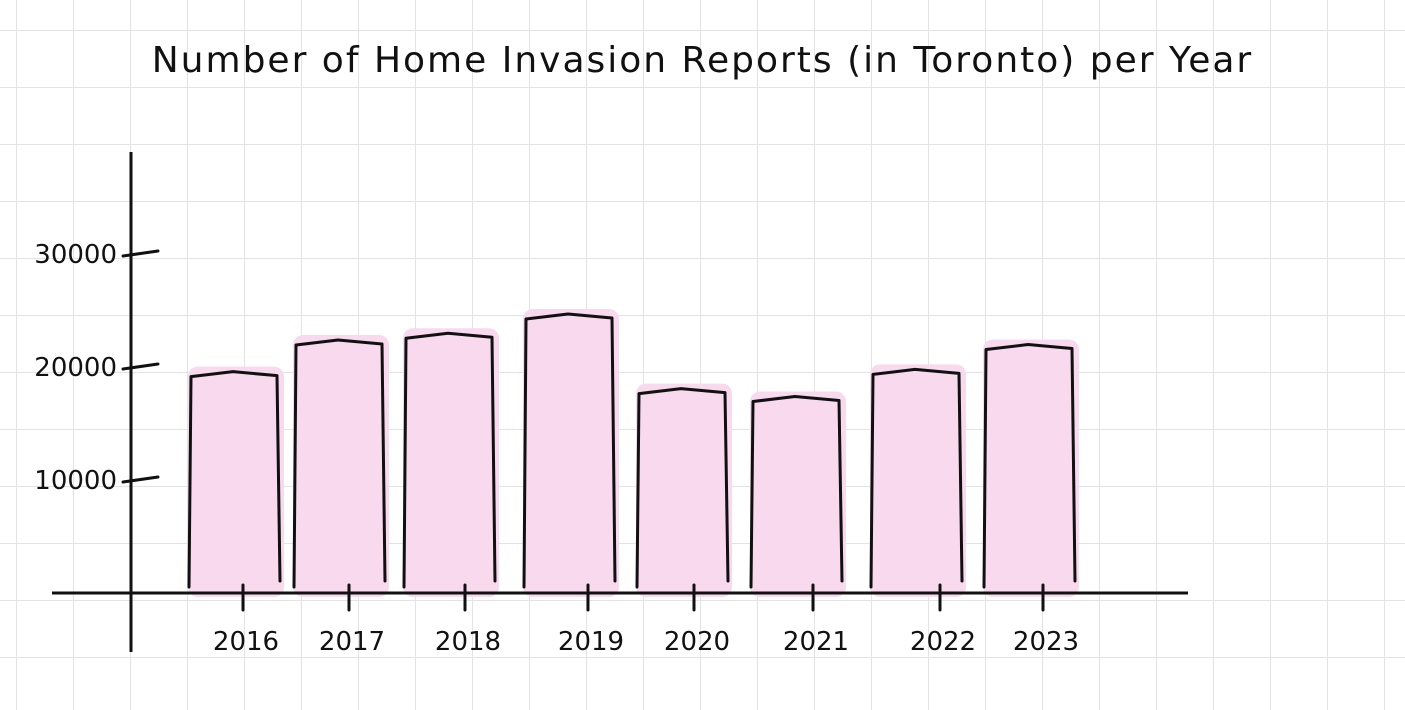 This screenshot has height=710, width=1405. I want to click on bar-2019, so click(570, 453).